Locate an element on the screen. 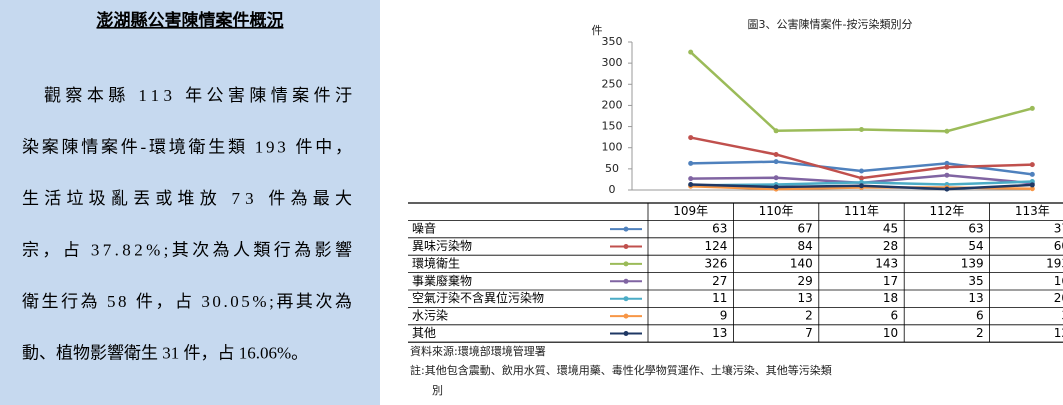 Image resolution: width=1063 pixels, height=405 pixels. table-value: 18 is located at coordinates (890, 298).